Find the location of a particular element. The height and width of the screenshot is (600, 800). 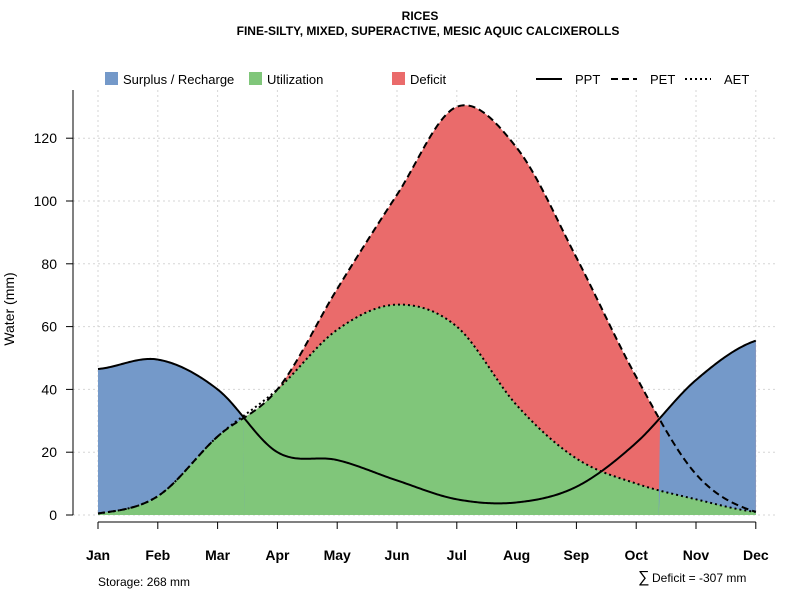

legend-label-surplus: Surplus / Recharge is located at coordinates (178, 79).